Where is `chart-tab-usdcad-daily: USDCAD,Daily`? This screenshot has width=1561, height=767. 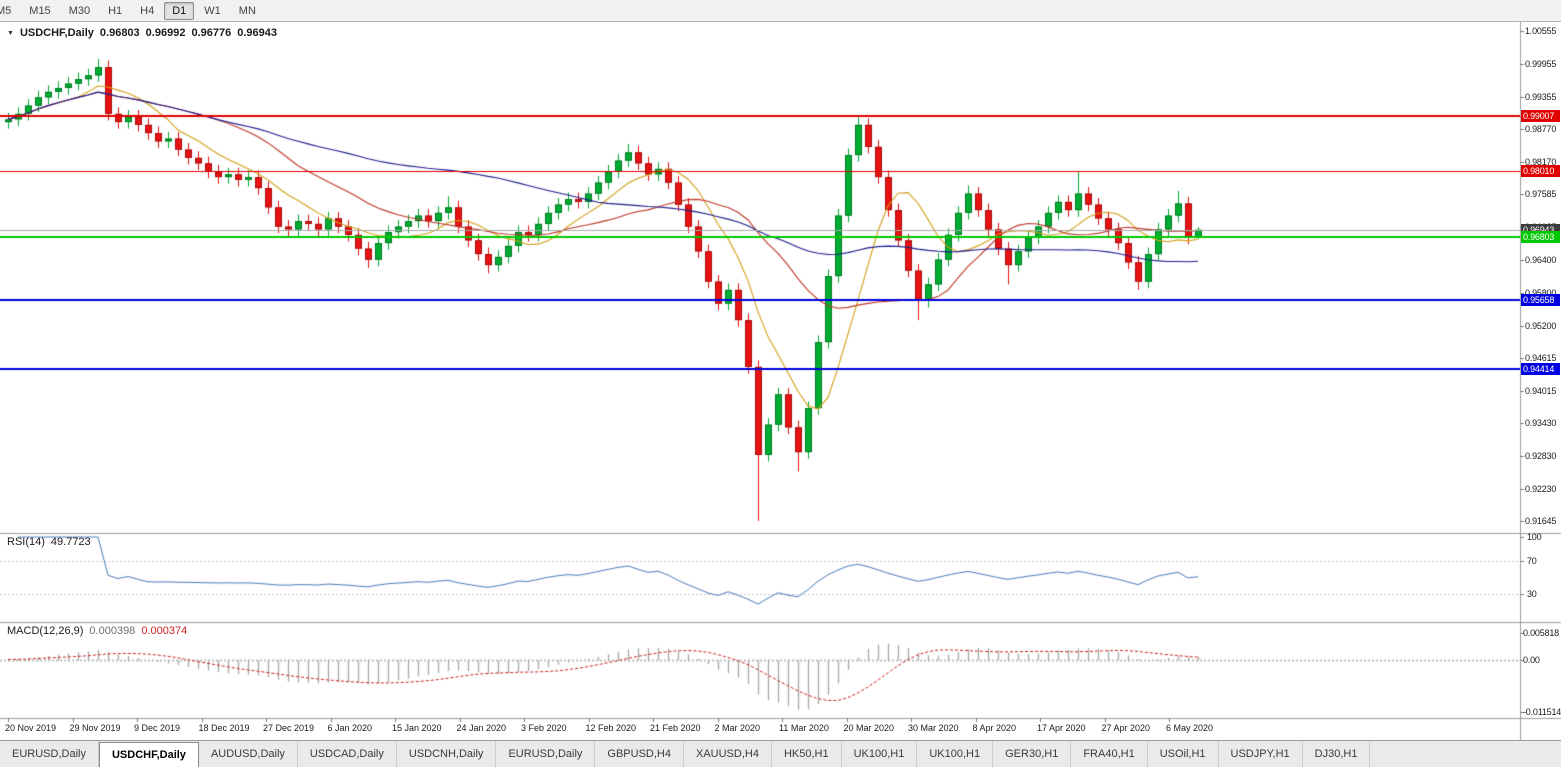
chart-tab-usdcad-daily: USDCAD,Daily is located at coordinates (347, 754).